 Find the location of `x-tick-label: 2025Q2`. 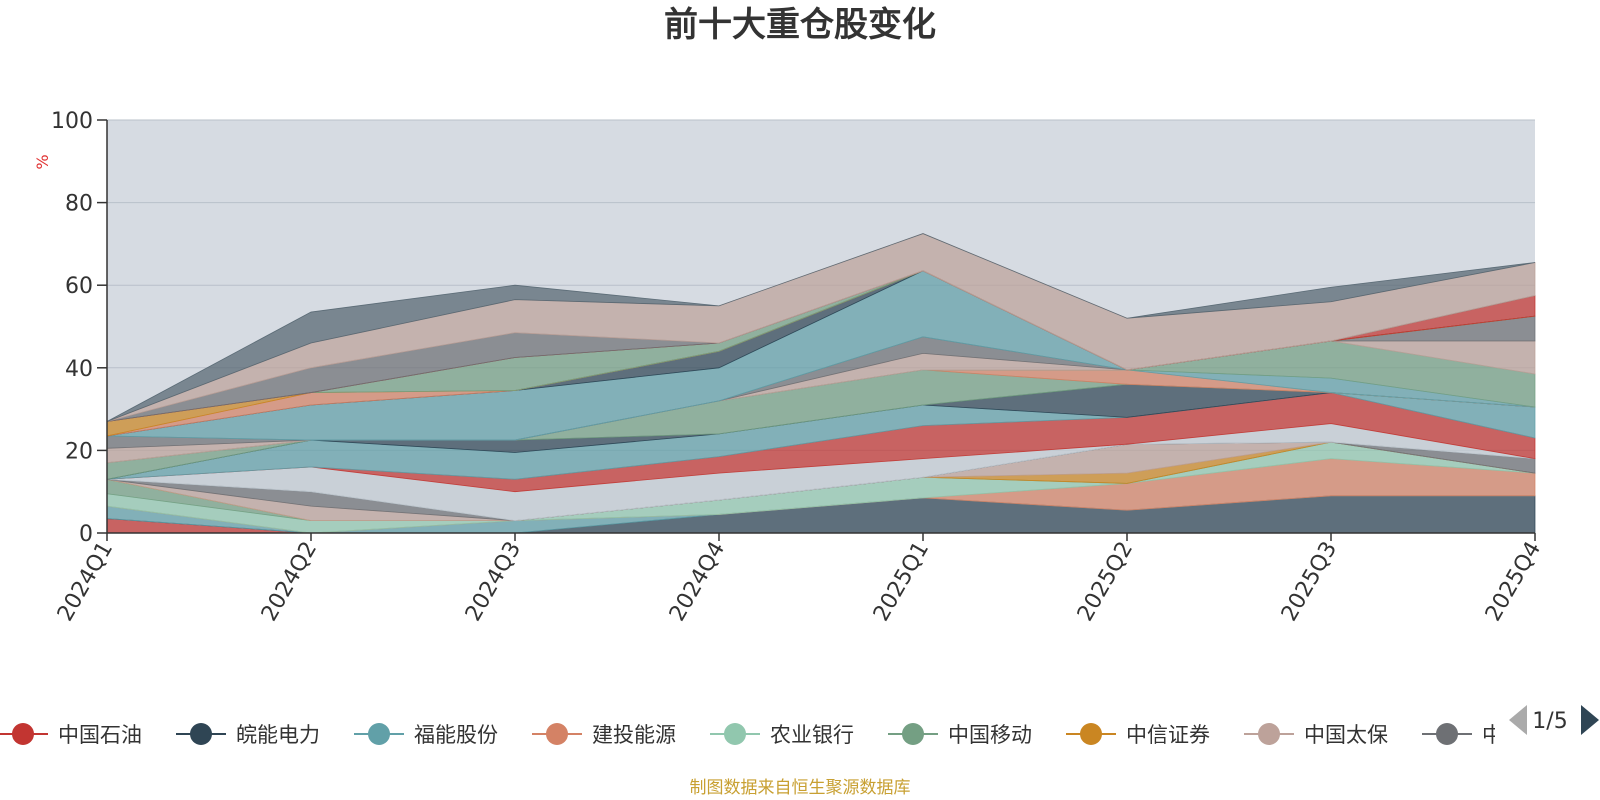

x-tick-label: 2025Q2 is located at coordinates (1105, 582).